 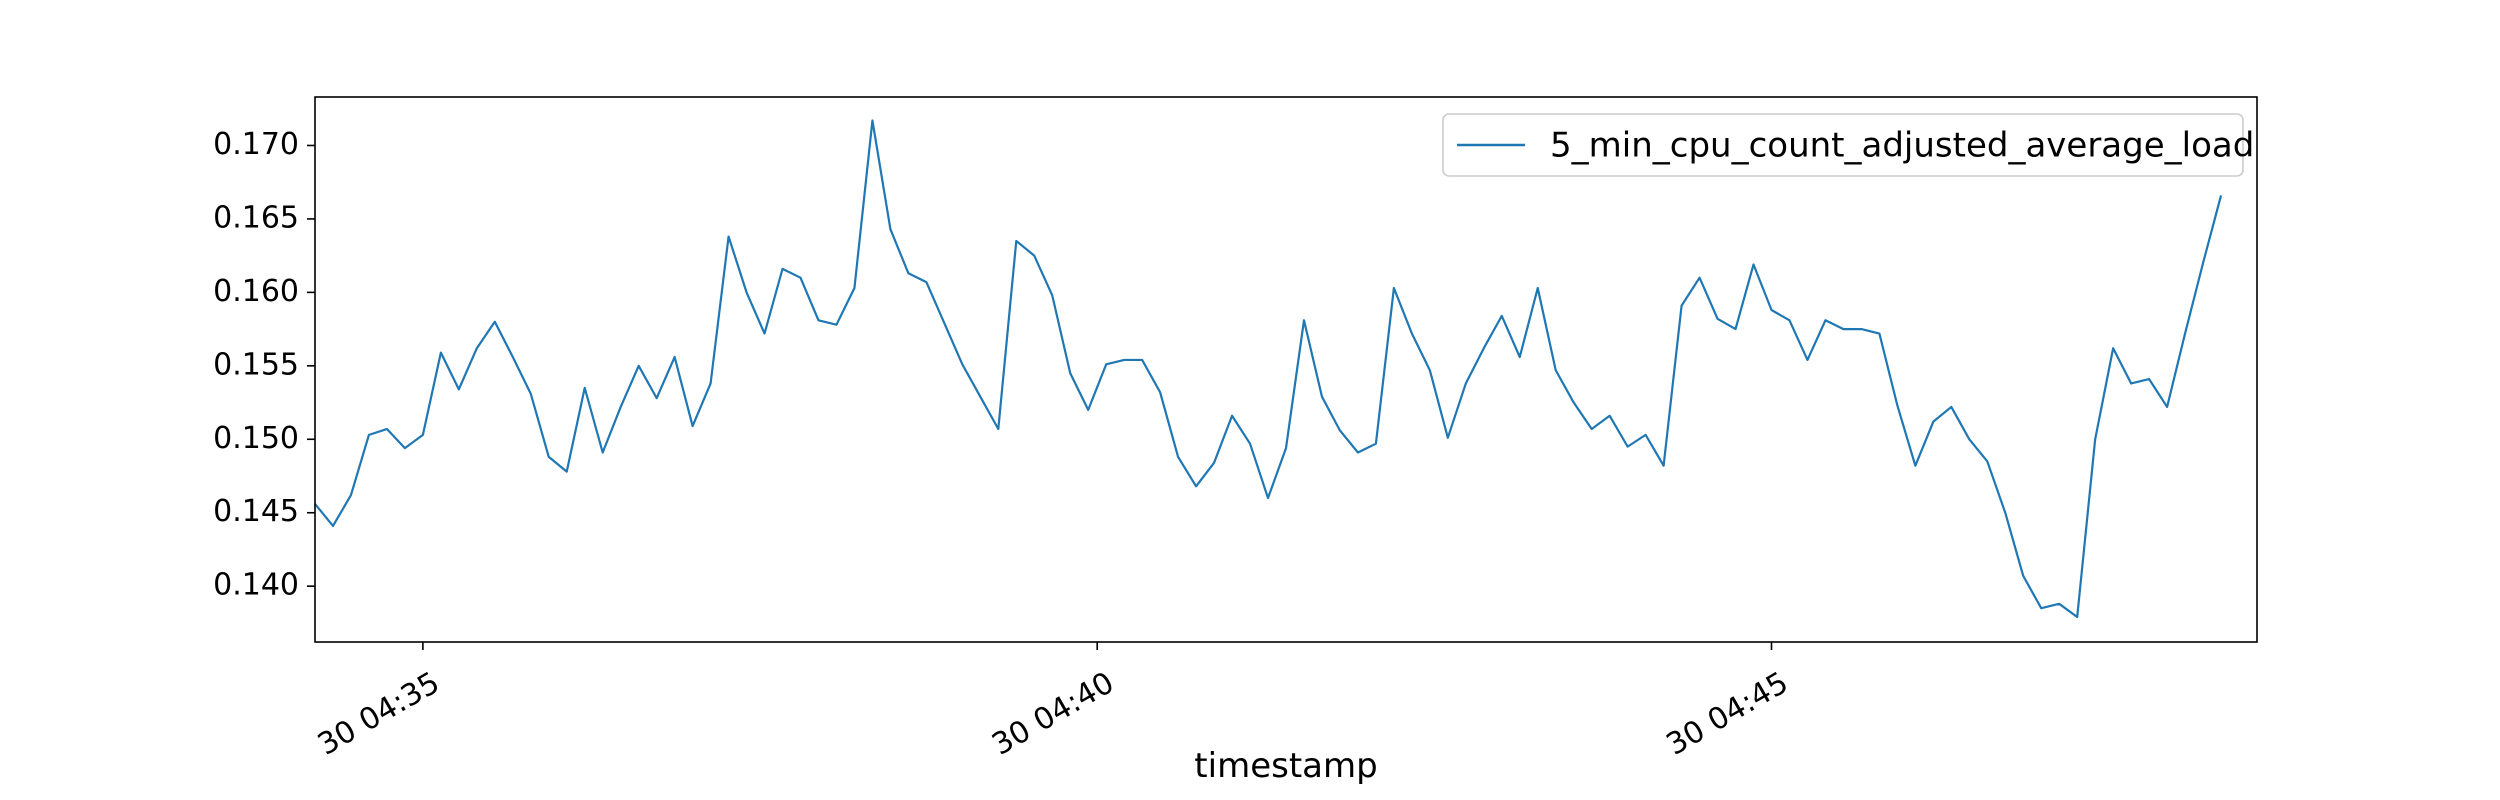 I want to click on x-tick-label: 30 04:45, so click(x=1728, y=713).